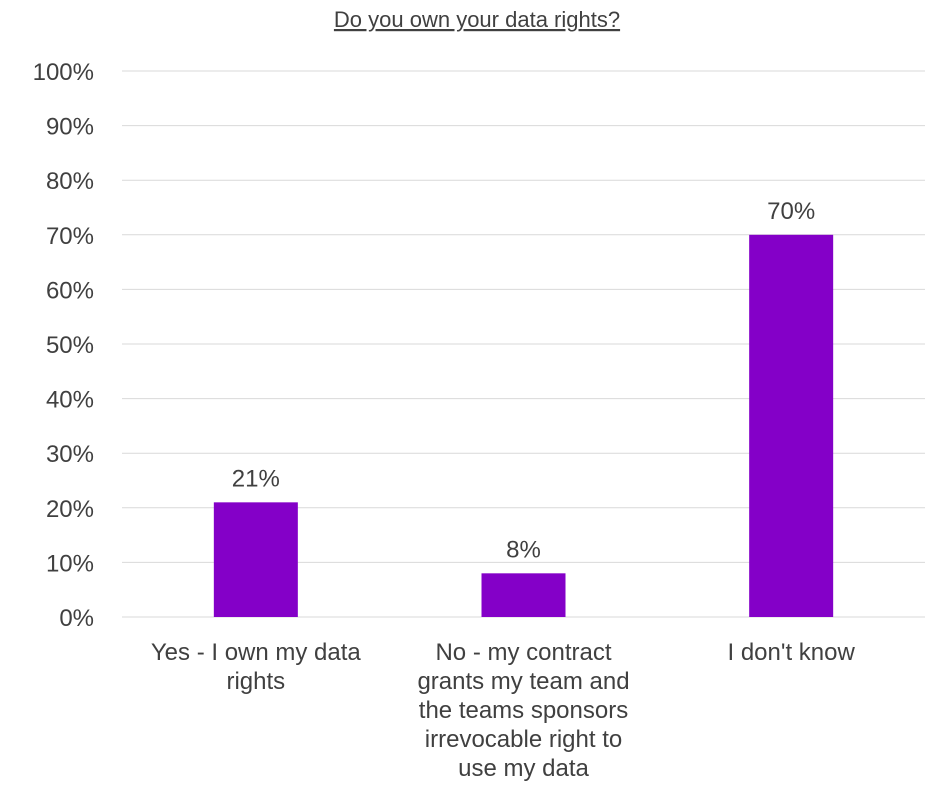  Describe the element at coordinates (791, 211) in the screenshot. I see `data-label: 70%` at that location.